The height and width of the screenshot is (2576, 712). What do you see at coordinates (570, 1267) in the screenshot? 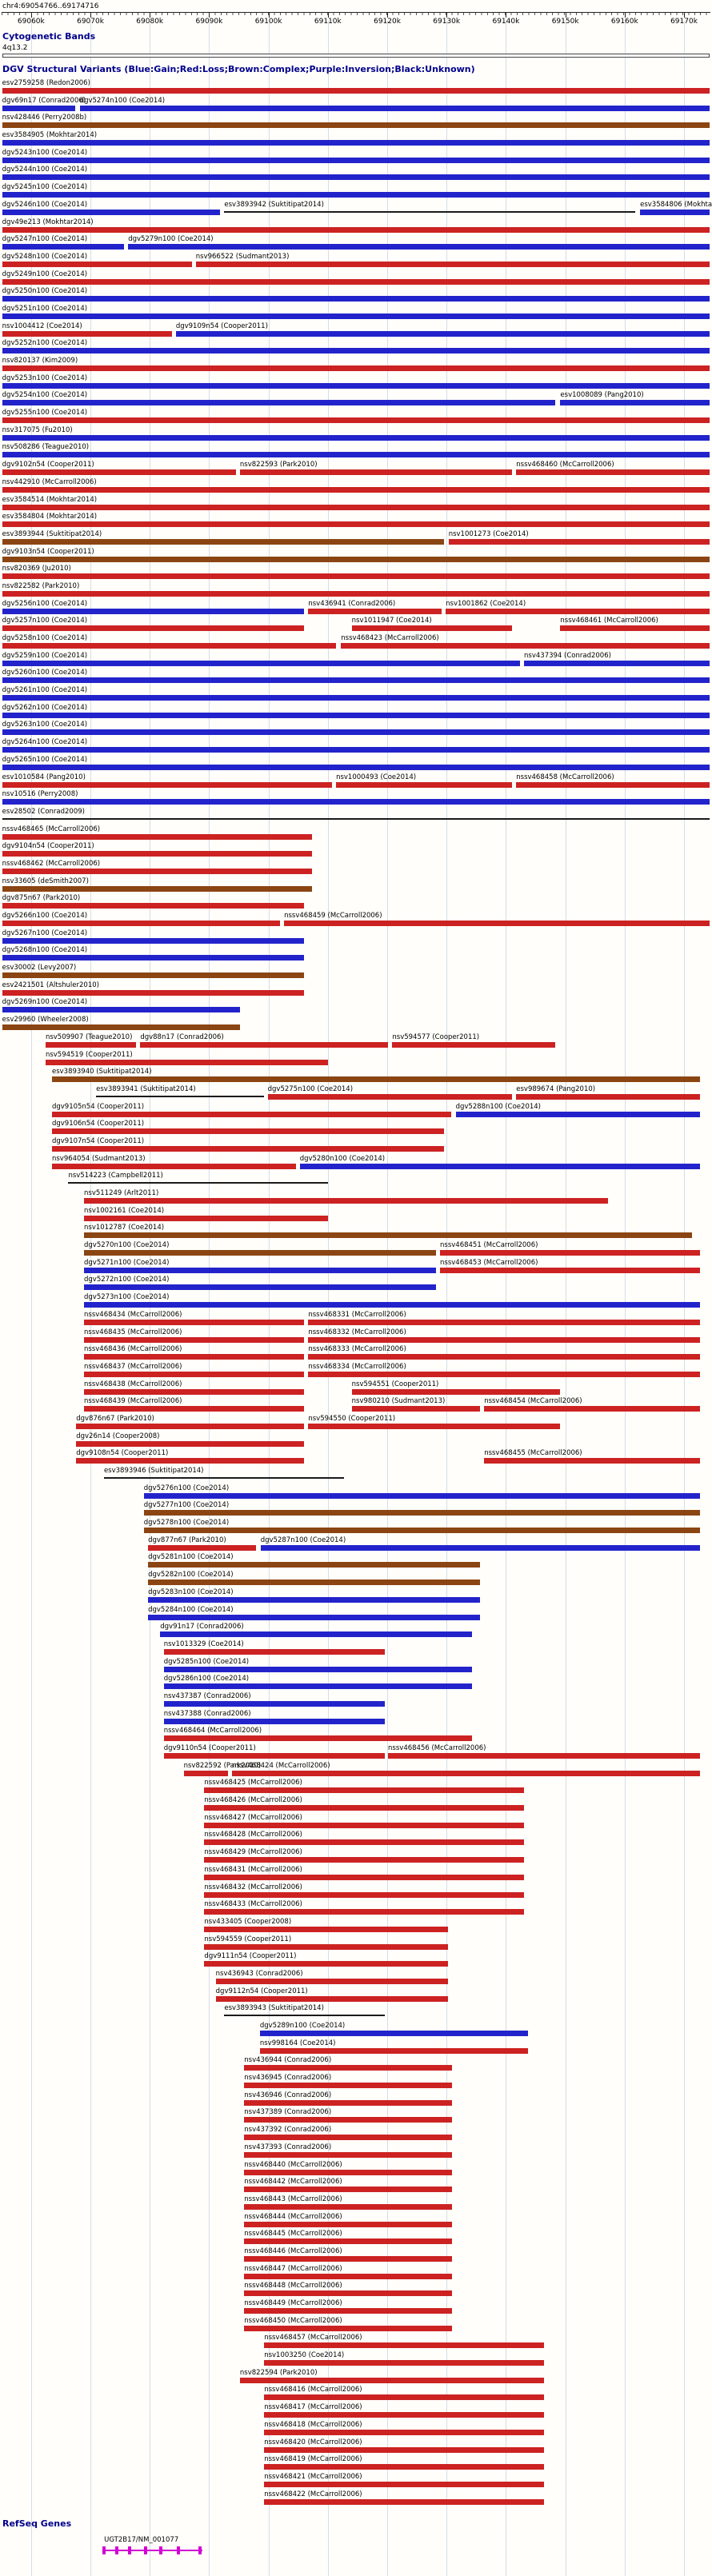
I see `variant-item: nssv468453 (McCarroll2006)` at bounding box center [570, 1267].